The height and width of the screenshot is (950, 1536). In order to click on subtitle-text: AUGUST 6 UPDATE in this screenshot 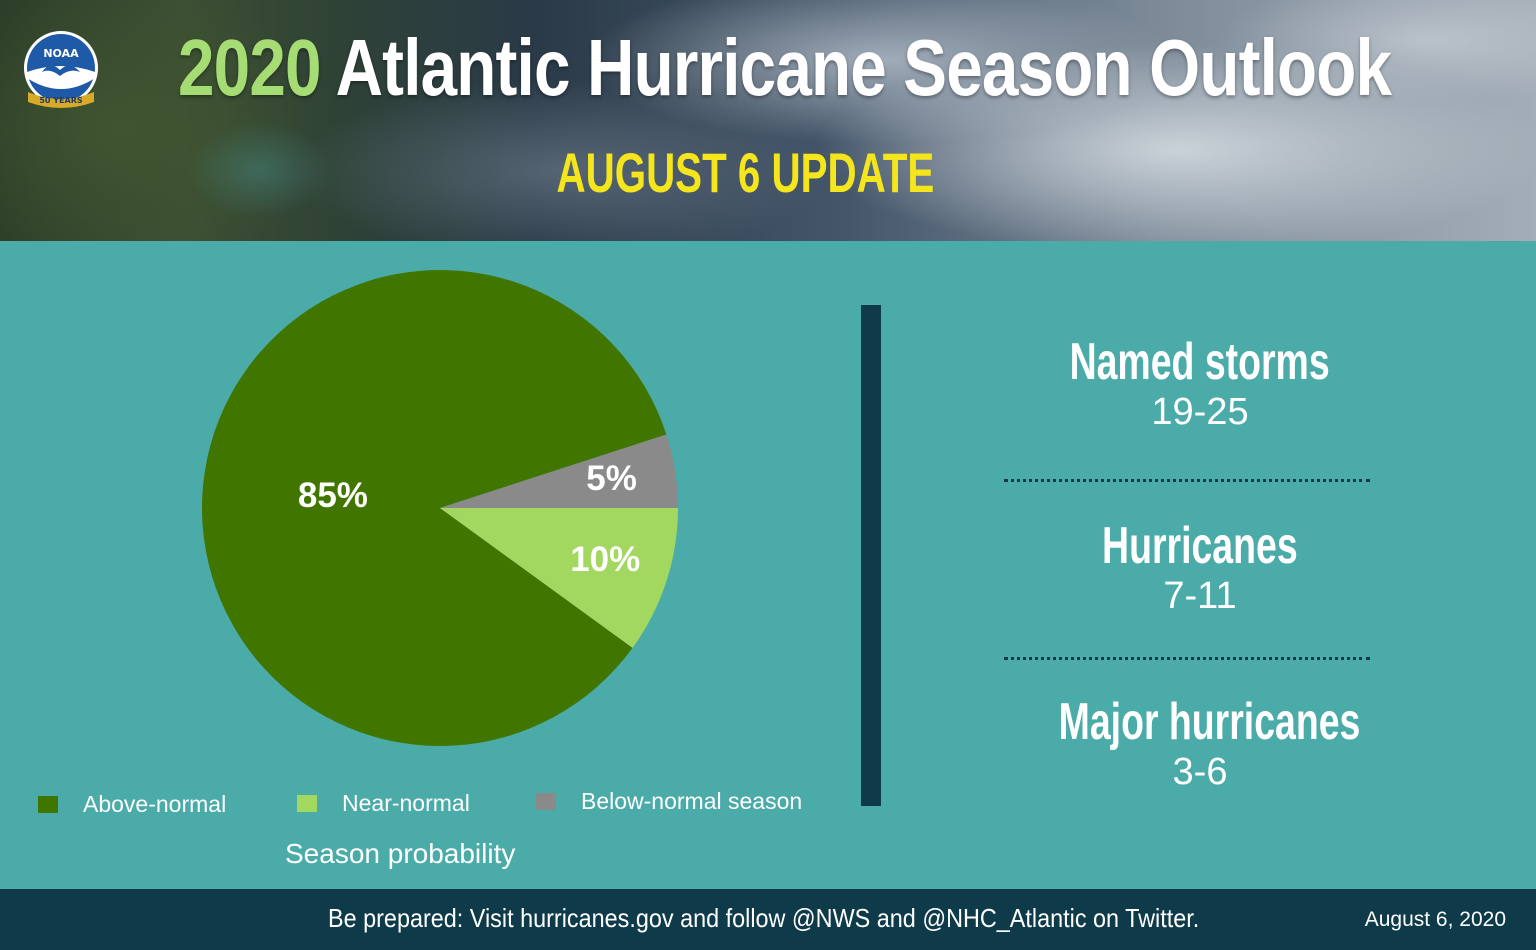, I will do `click(745, 172)`.